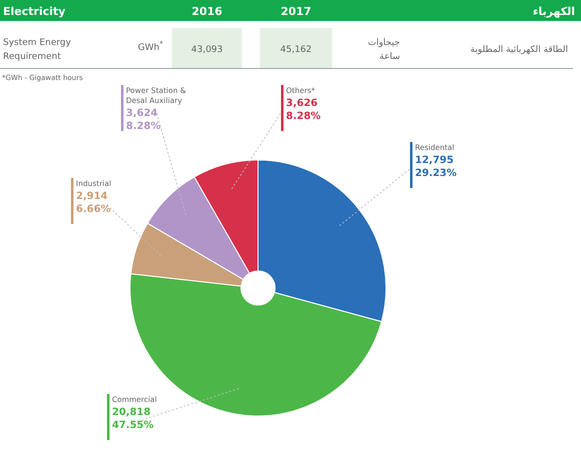  I want to click on data-label: 3,624 8.28%, so click(143, 120).